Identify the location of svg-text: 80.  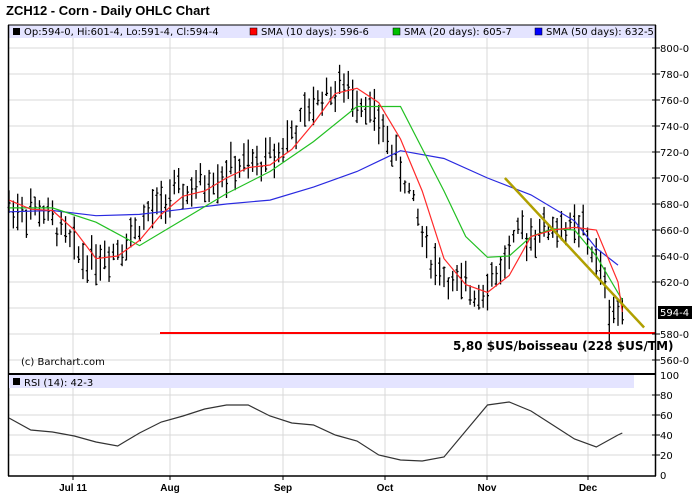
(666, 396).